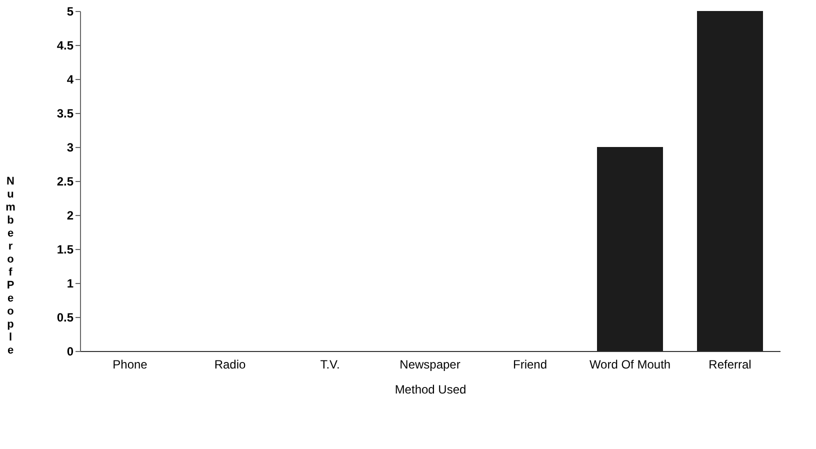 The image size is (816, 449). What do you see at coordinates (130, 365) in the screenshot?
I see `x-tick-label: Phone` at bounding box center [130, 365].